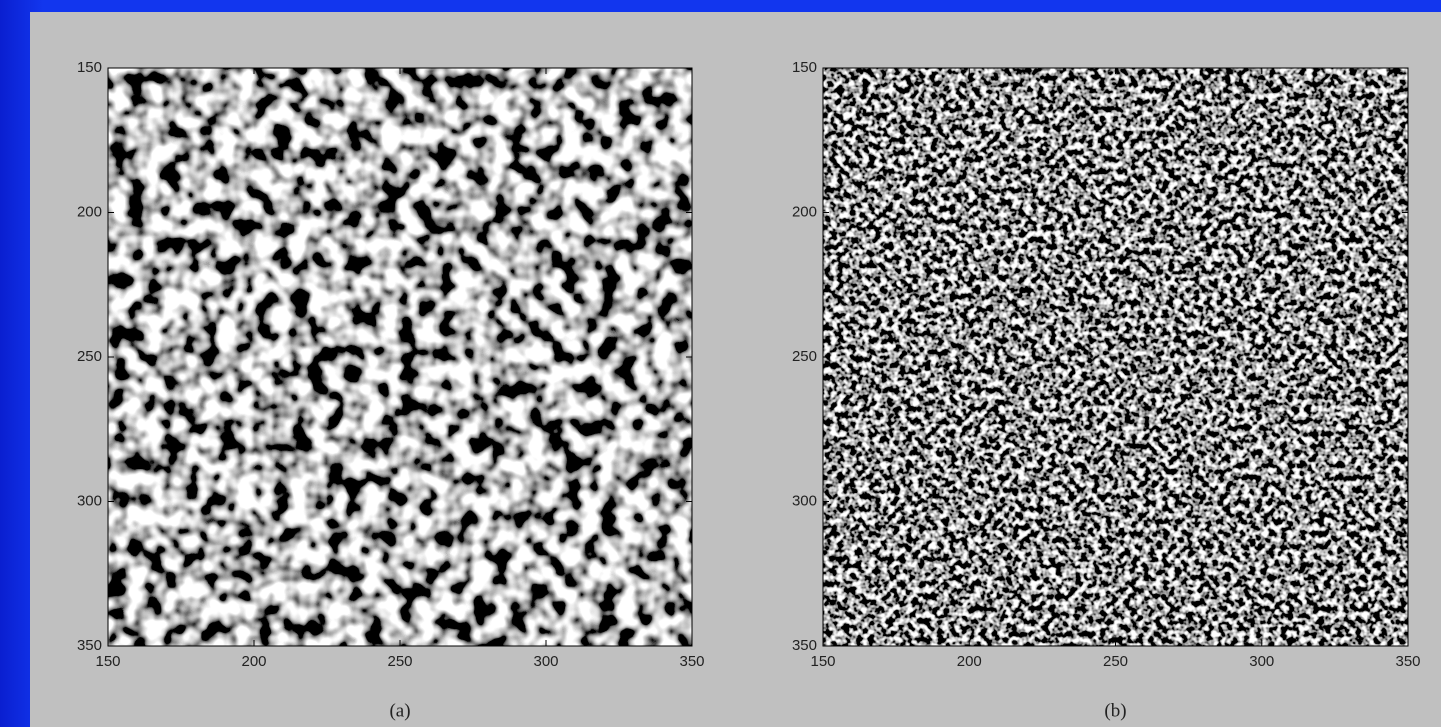 This screenshot has width=1441, height=727. What do you see at coordinates (1115, 710) in the screenshot?
I see `caption: (b)` at bounding box center [1115, 710].